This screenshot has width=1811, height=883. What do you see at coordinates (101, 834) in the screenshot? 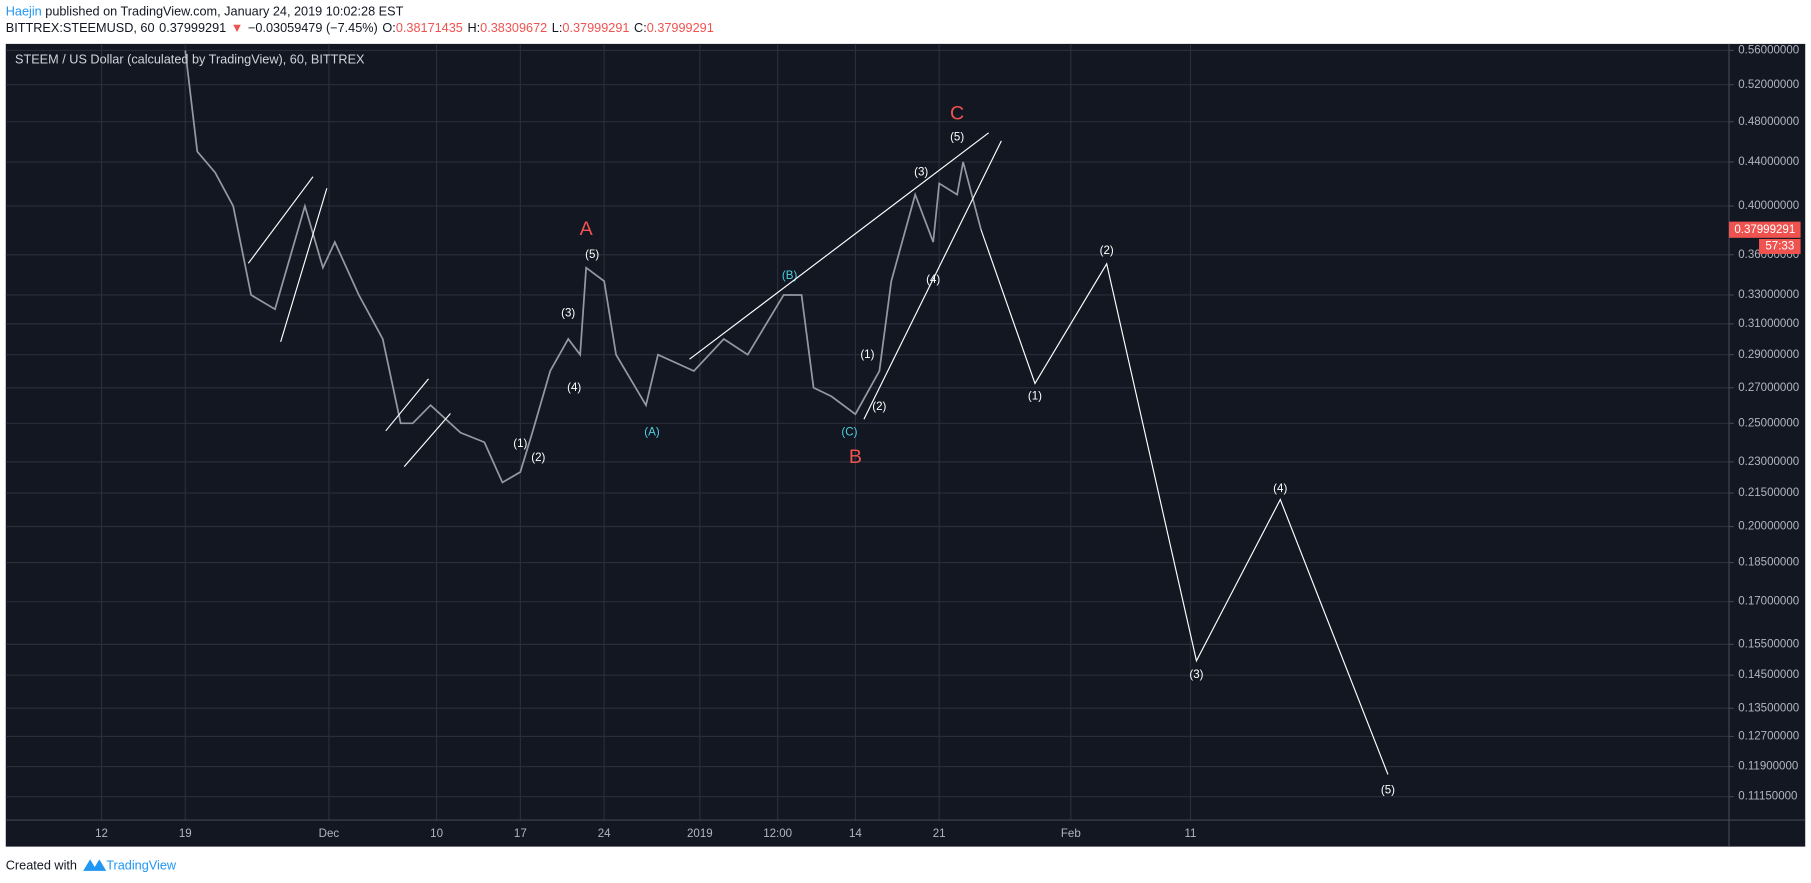
I see `x-tick-label: 12` at bounding box center [101, 834].